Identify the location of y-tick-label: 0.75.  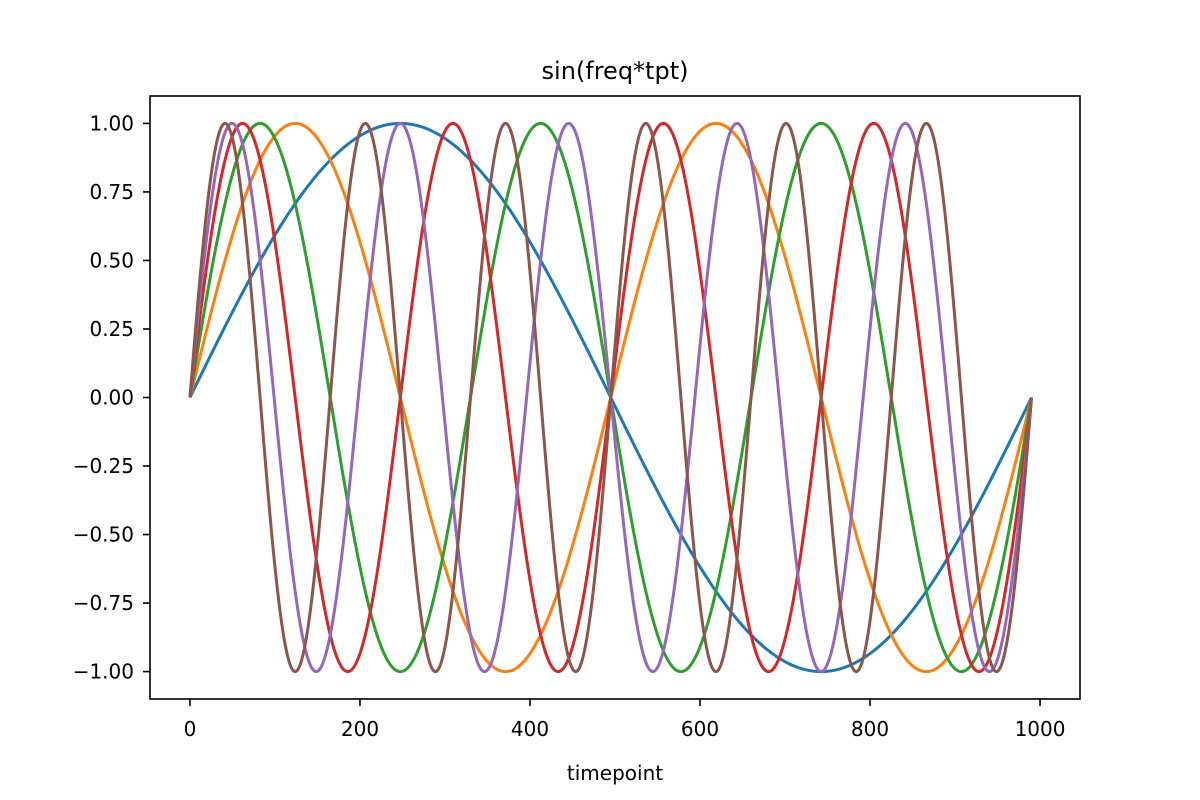
(111, 192).